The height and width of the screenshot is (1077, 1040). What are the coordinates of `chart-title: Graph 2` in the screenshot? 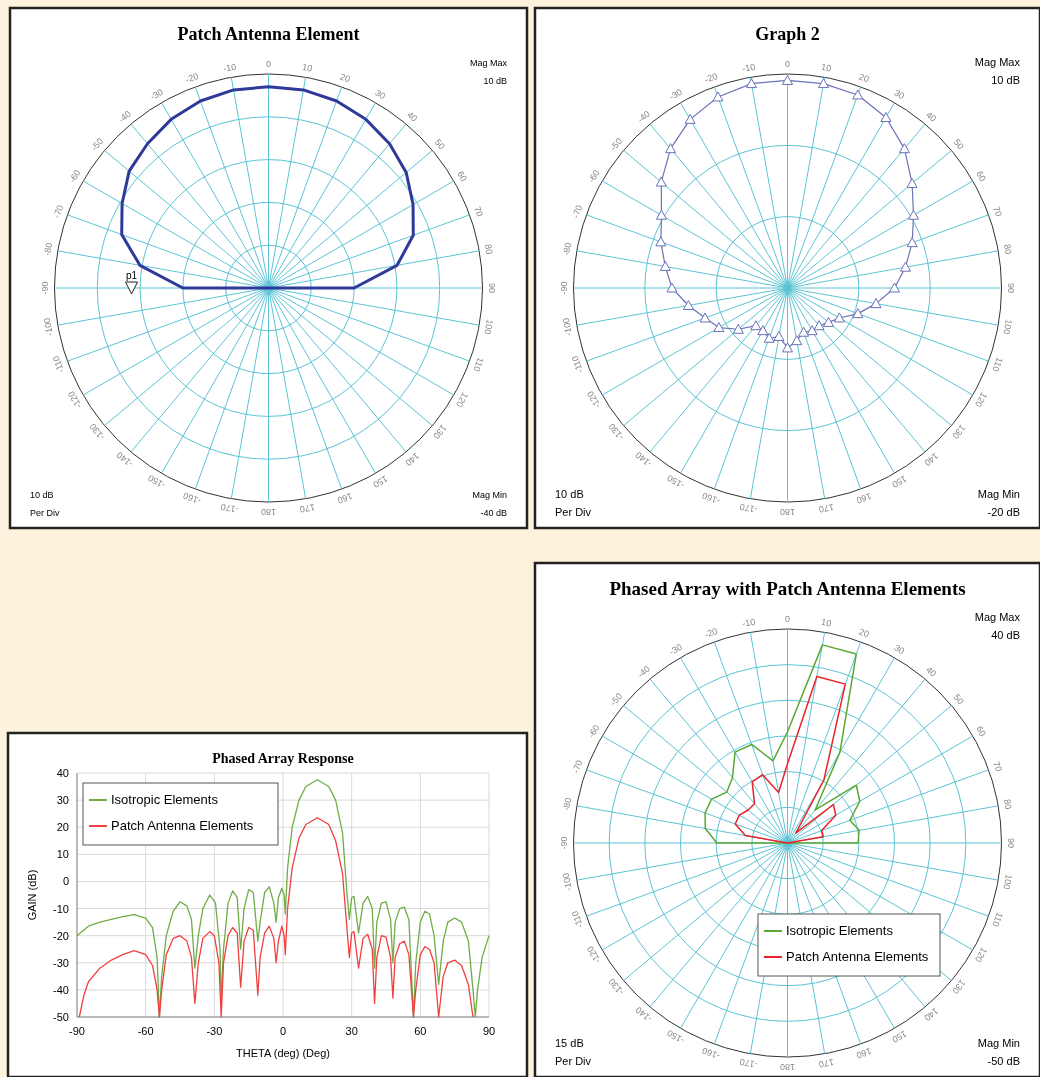 It's located at (787, 34).